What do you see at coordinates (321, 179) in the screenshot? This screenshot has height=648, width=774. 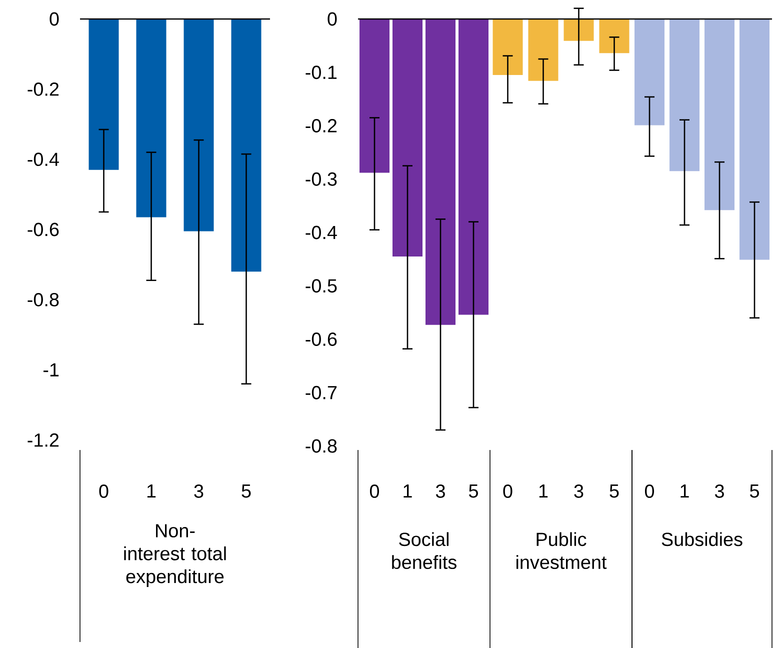 I see `y-tick-label: -0.3` at bounding box center [321, 179].